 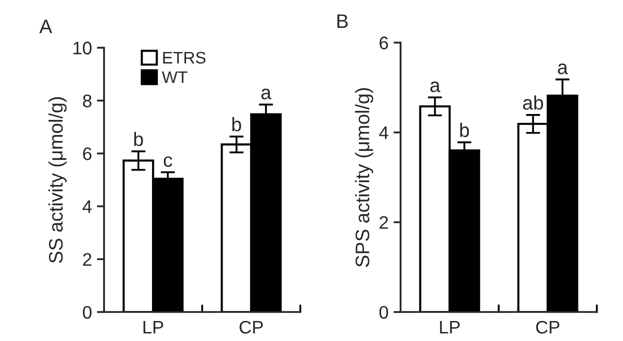 I want to click on annotation: ab, so click(x=533, y=102).